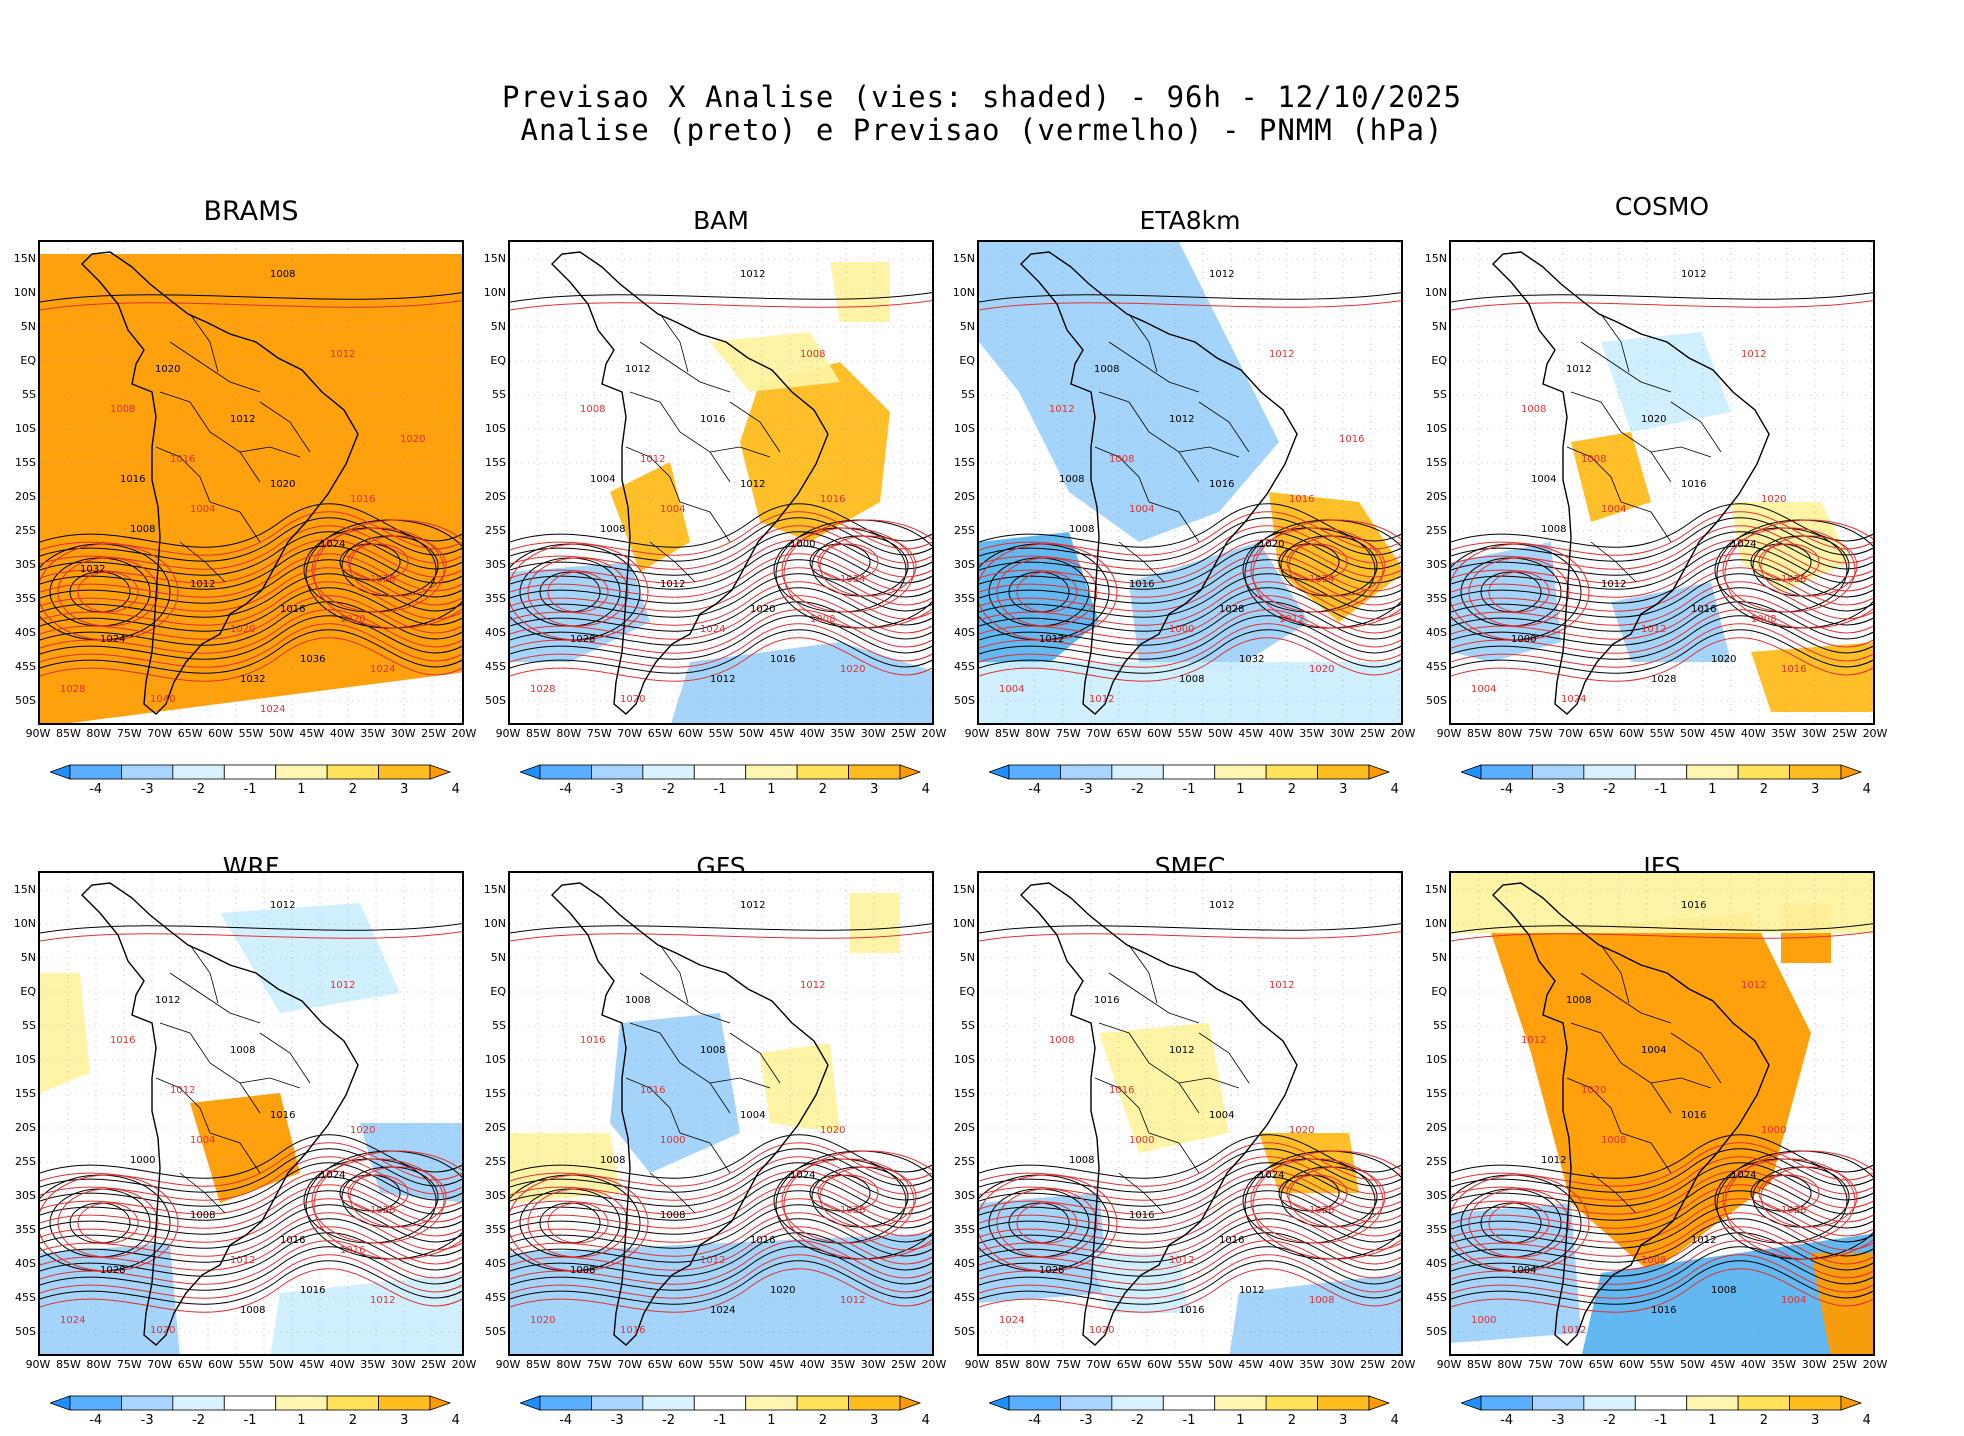 This screenshot has height=1436, width=1964. I want to click on longitude-label: 70W, so click(160, 733).